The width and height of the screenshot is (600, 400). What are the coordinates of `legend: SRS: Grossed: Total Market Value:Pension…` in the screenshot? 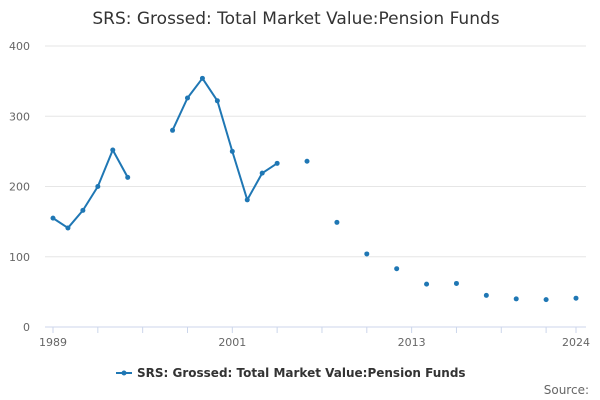 It's located at (291, 373).